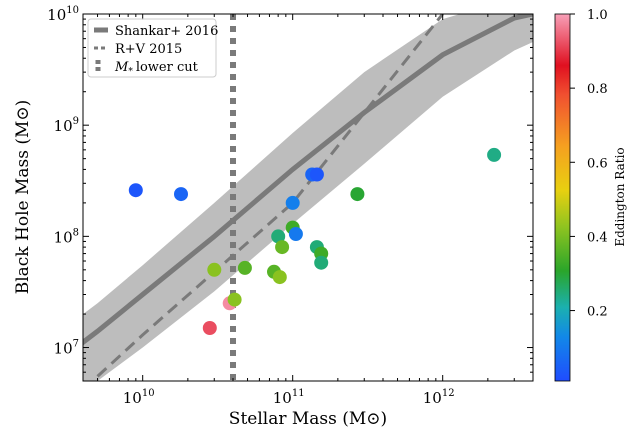 This screenshot has width=634, height=432. Describe the element at coordinates (63, 14) in the screenshot. I see `y-tick-label-3: 10¹⁰` at that location.